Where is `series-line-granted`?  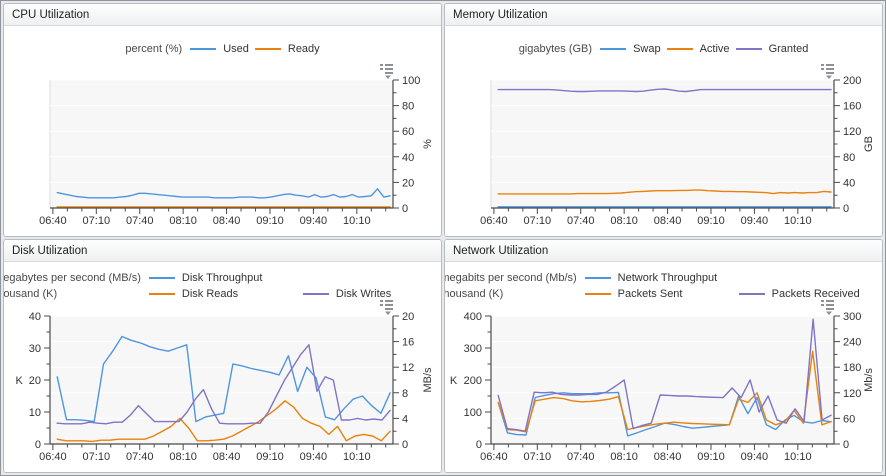 series-line-granted is located at coordinates (664, 90).